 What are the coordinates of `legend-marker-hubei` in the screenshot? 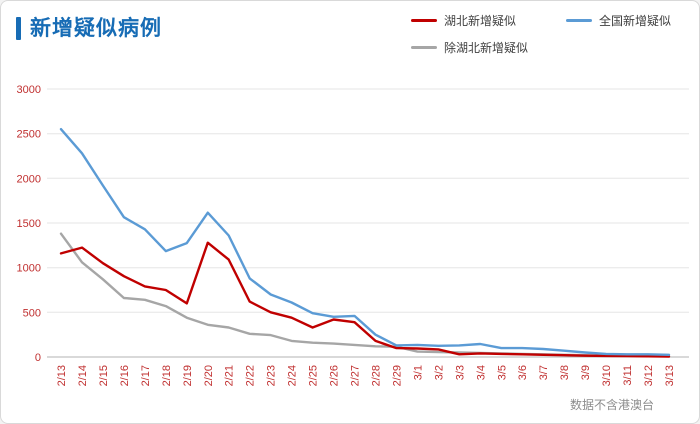 It's located at (424, 20).